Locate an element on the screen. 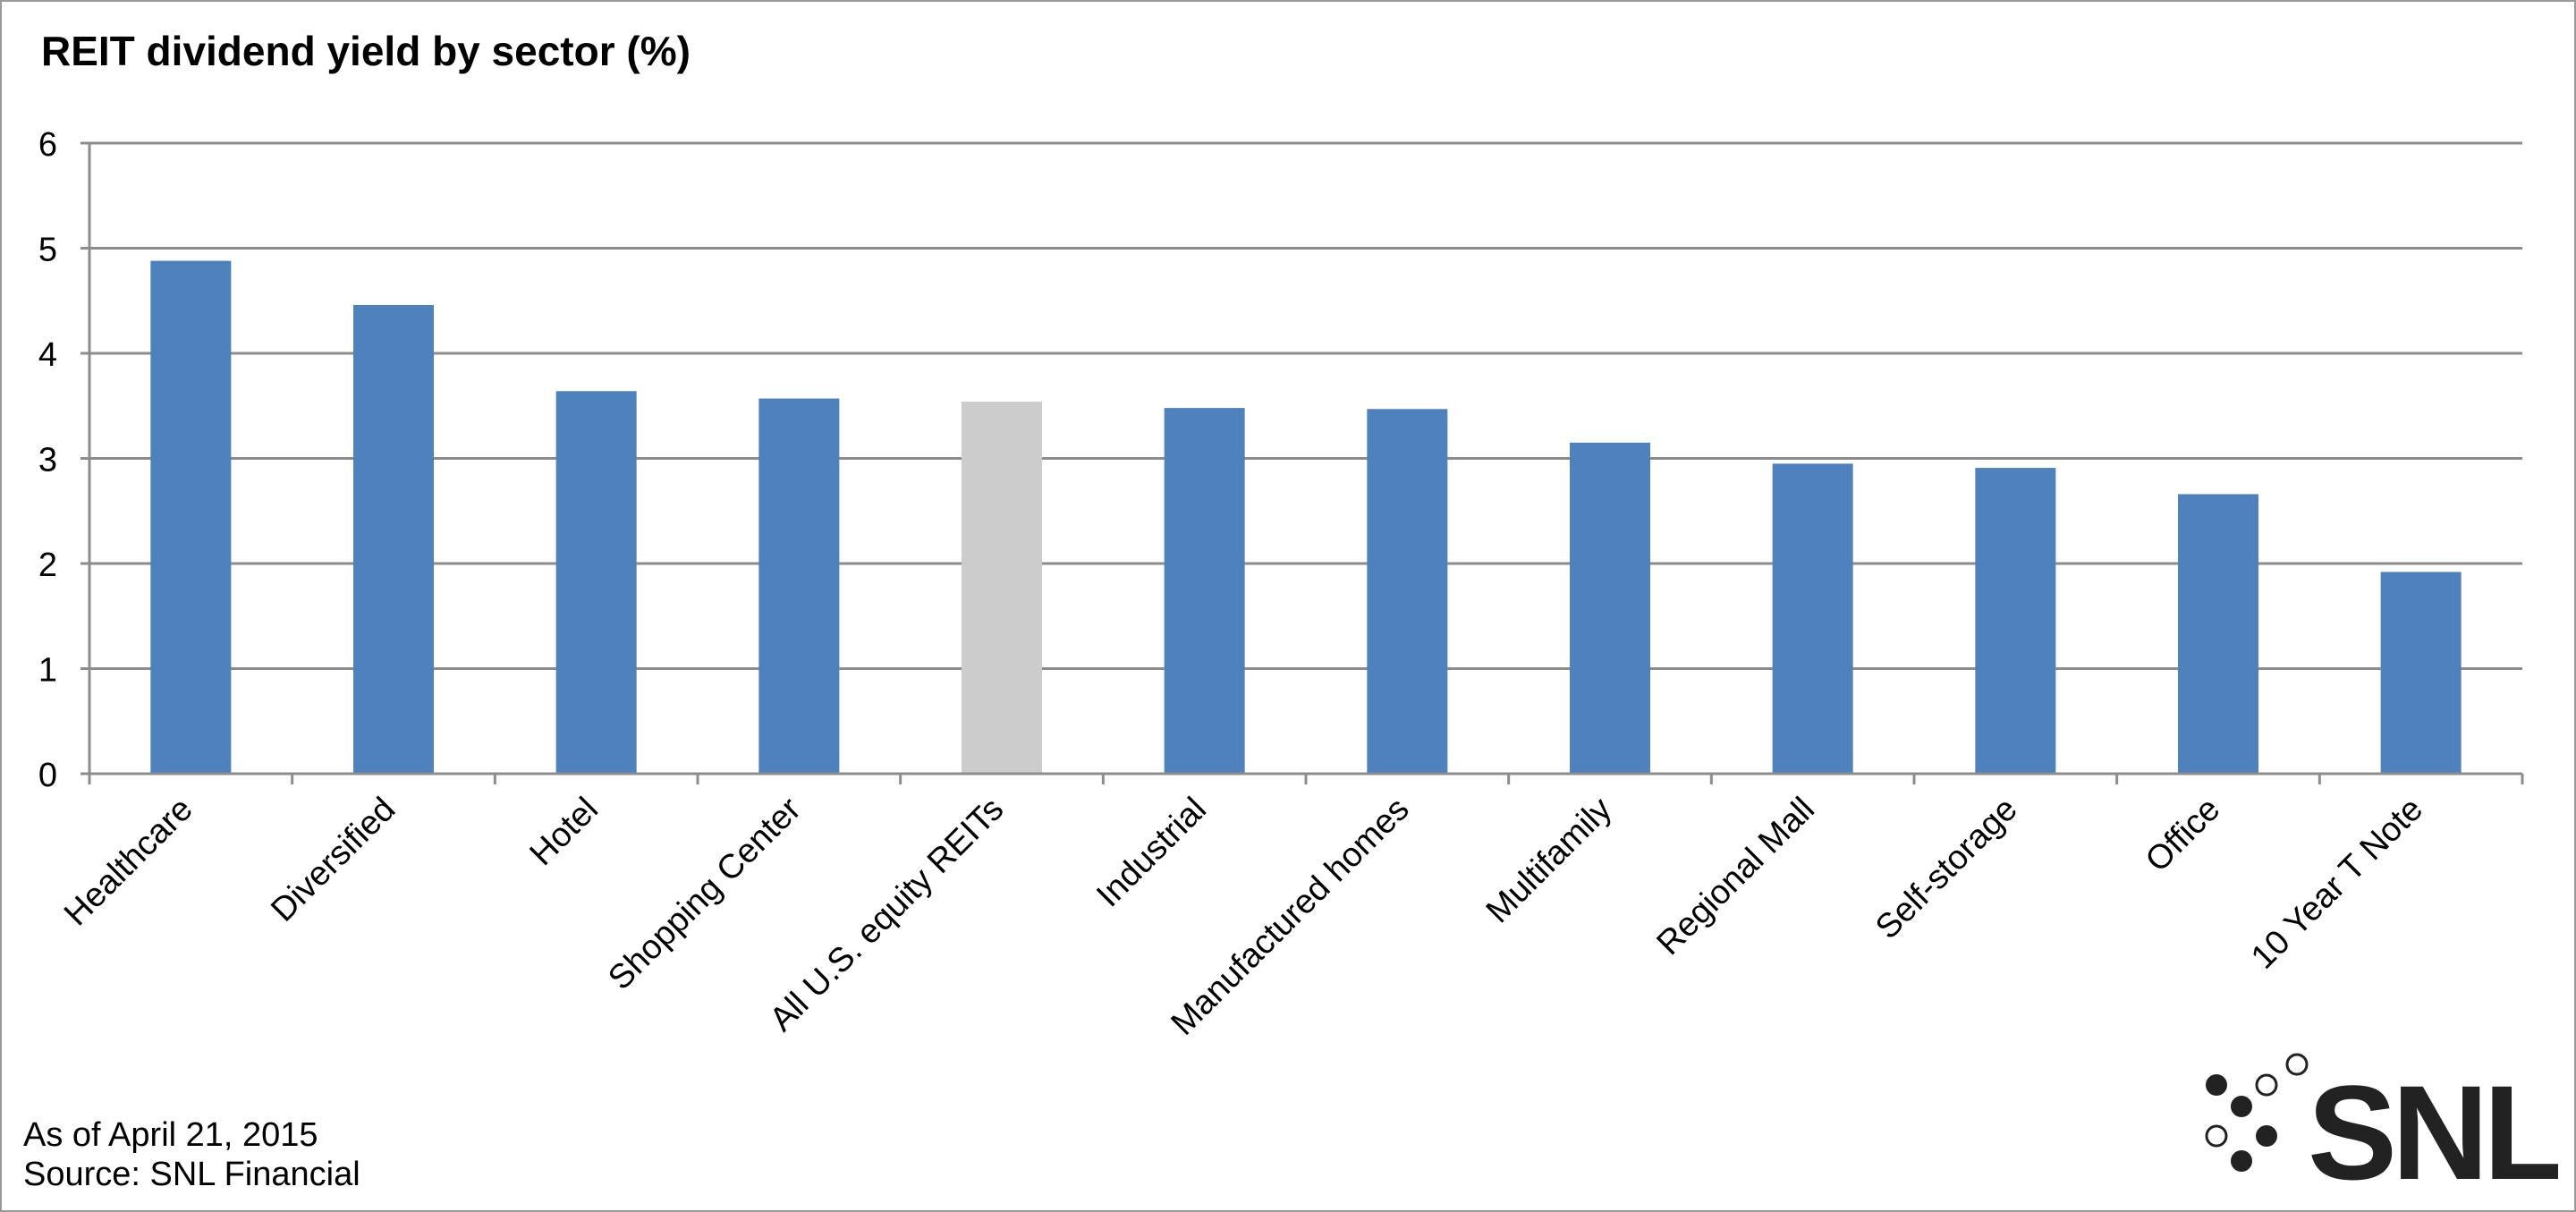 This screenshot has width=2576, height=1212. y-tick-label: 2 is located at coordinates (47, 565).